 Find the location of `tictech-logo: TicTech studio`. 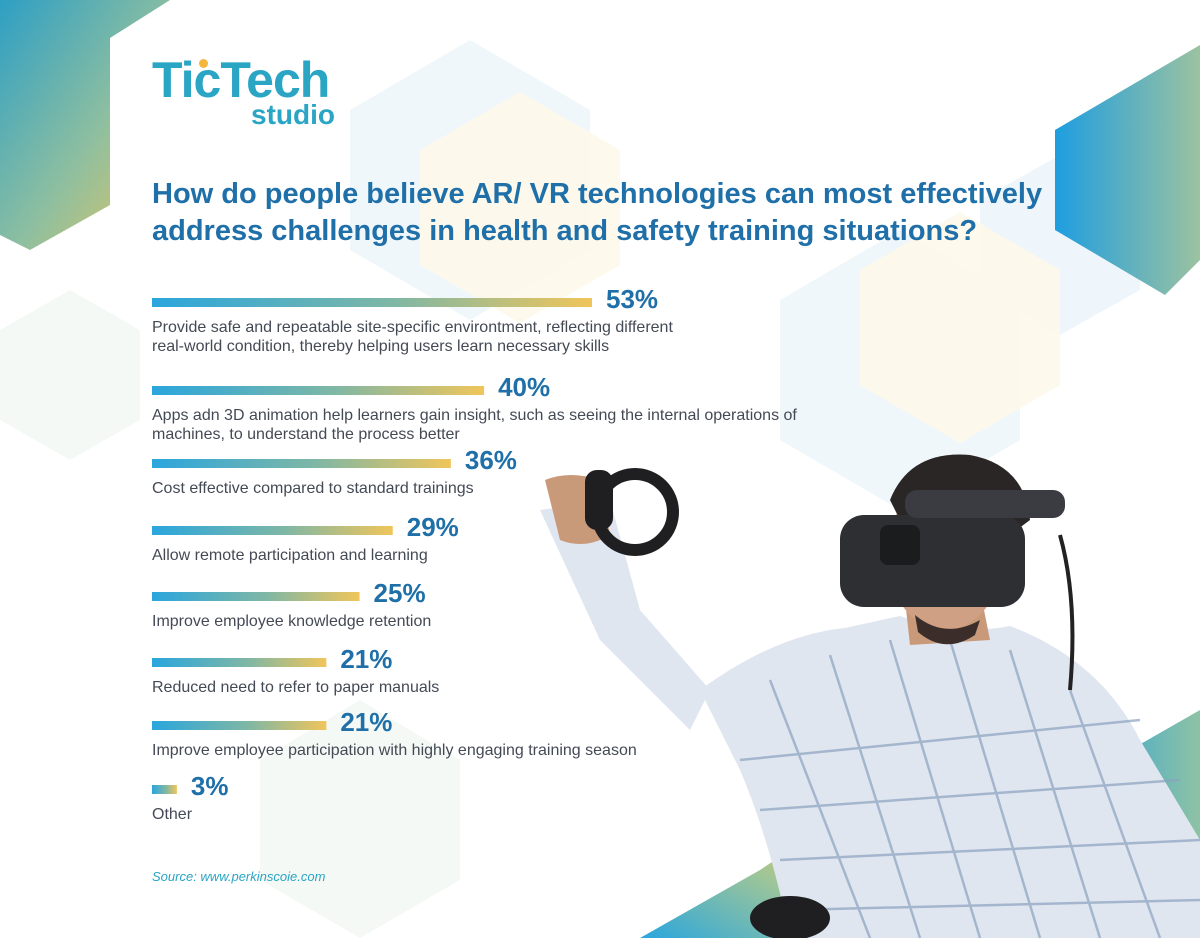

tictech-logo: TicTech studio is located at coordinates (252, 90).